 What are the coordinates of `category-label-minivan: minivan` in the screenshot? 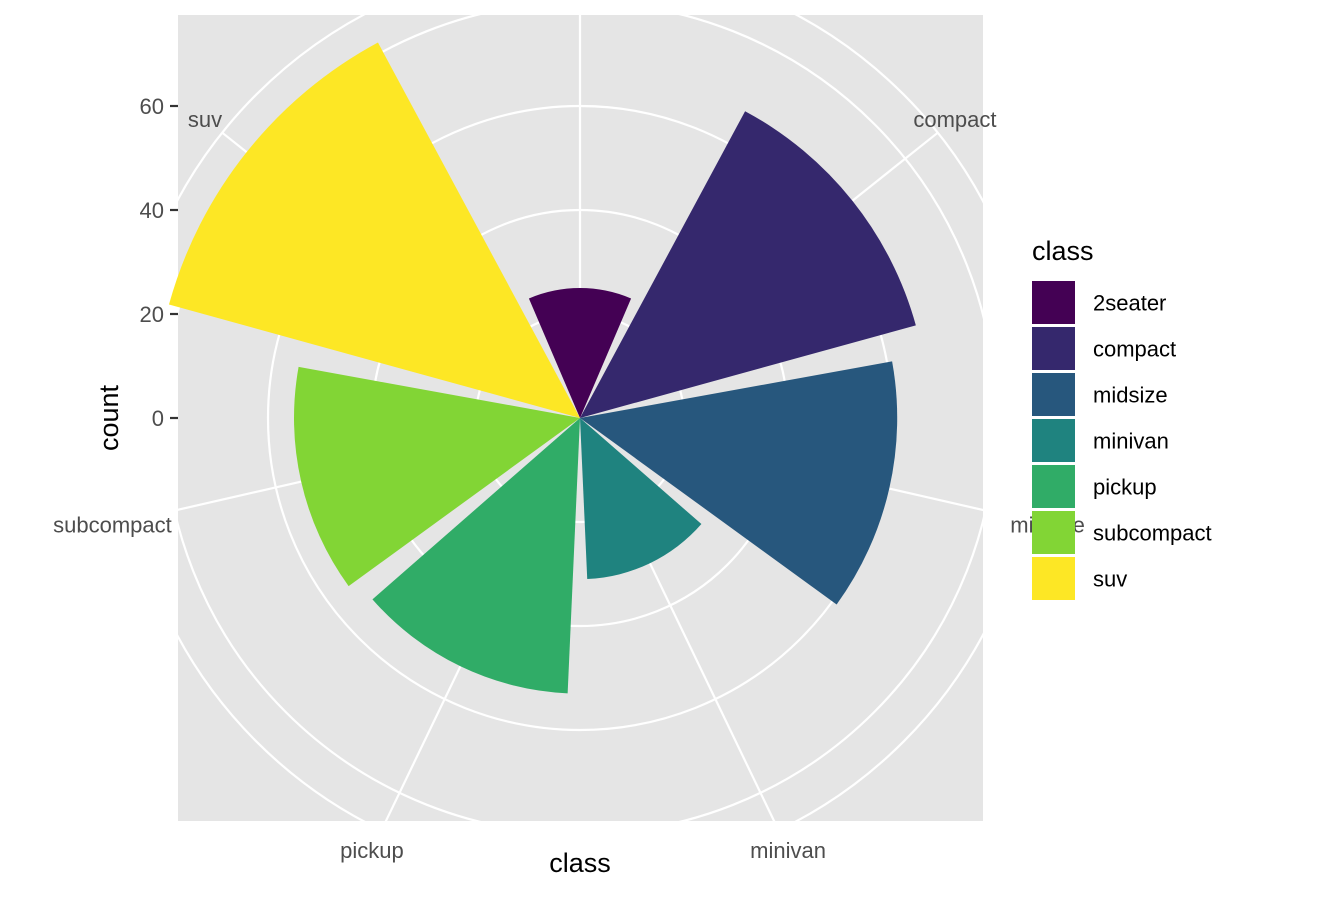 It's located at (788, 850).